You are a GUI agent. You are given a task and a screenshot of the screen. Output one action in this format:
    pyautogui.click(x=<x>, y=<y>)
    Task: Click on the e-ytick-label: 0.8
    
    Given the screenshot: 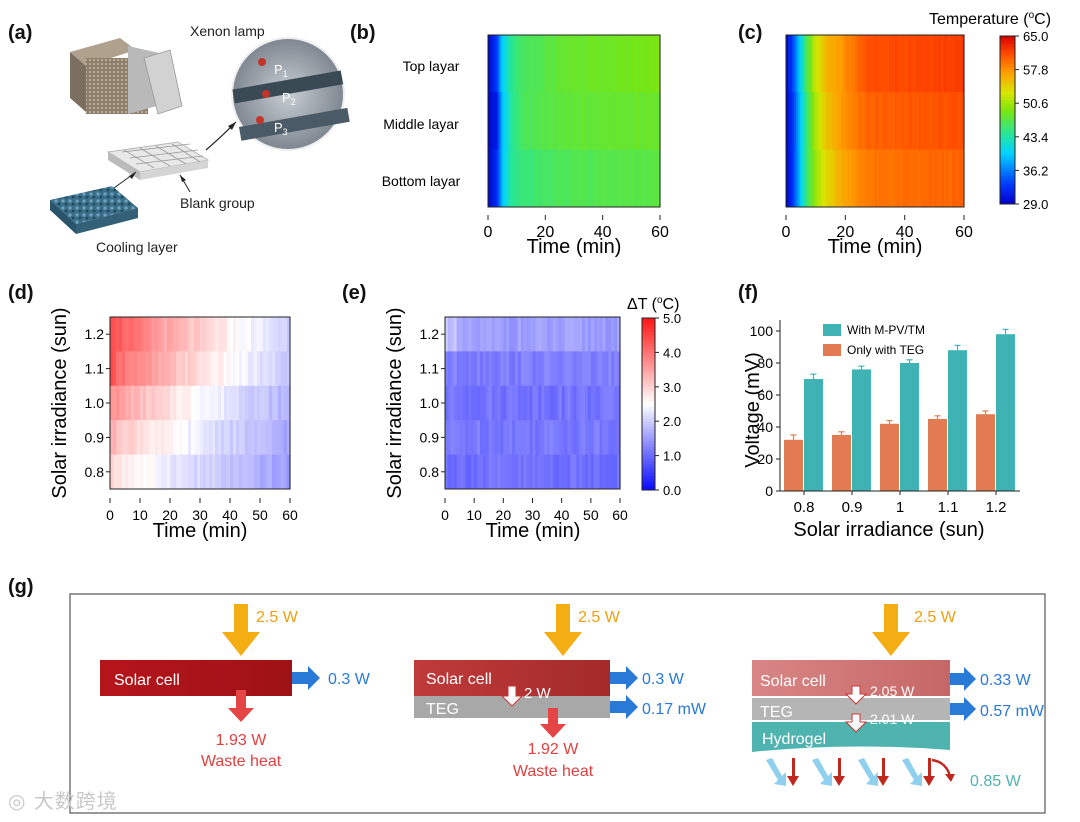 What is the action you would take?
    pyautogui.click(x=430, y=472)
    